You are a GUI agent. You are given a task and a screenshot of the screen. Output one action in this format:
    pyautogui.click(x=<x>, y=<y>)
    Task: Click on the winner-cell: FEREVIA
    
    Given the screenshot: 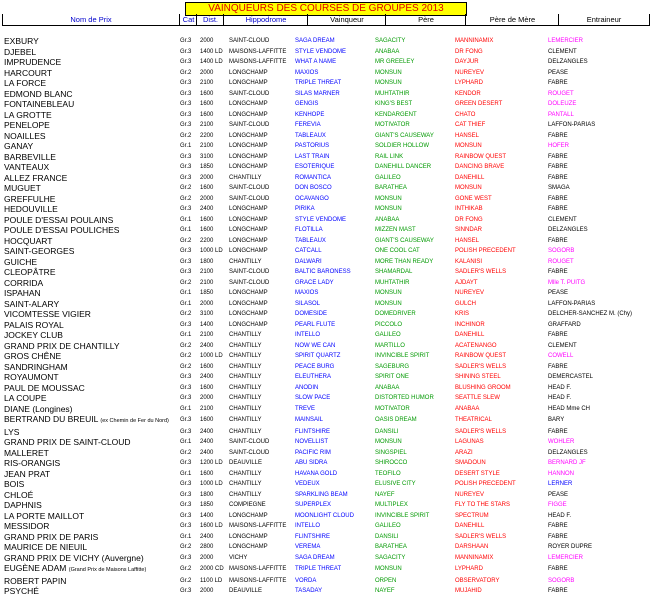 What is the action you would take?
    pyautogui.click(x=308, y=125)
    